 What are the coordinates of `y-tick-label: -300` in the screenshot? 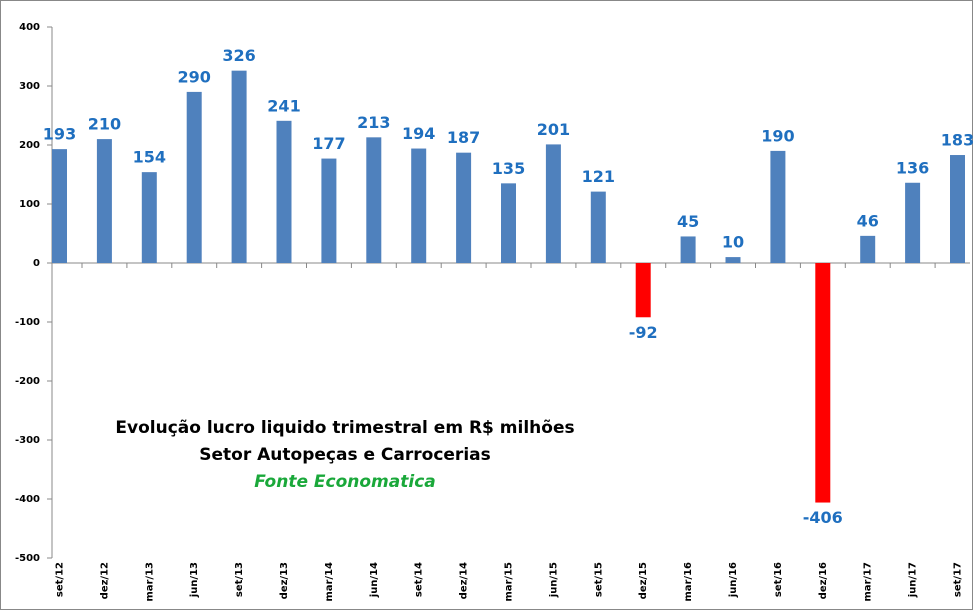 It's located at (27, 440).